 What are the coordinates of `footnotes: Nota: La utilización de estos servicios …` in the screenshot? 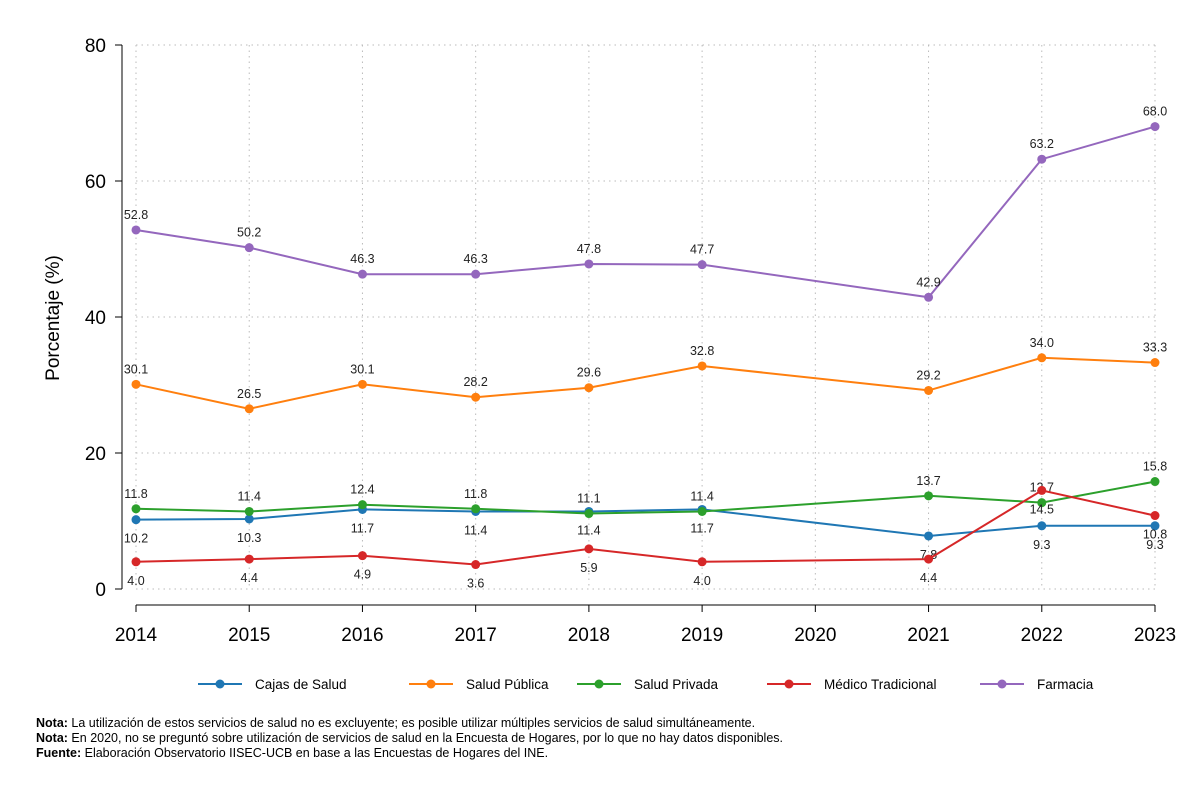 It's located at (409, 738).